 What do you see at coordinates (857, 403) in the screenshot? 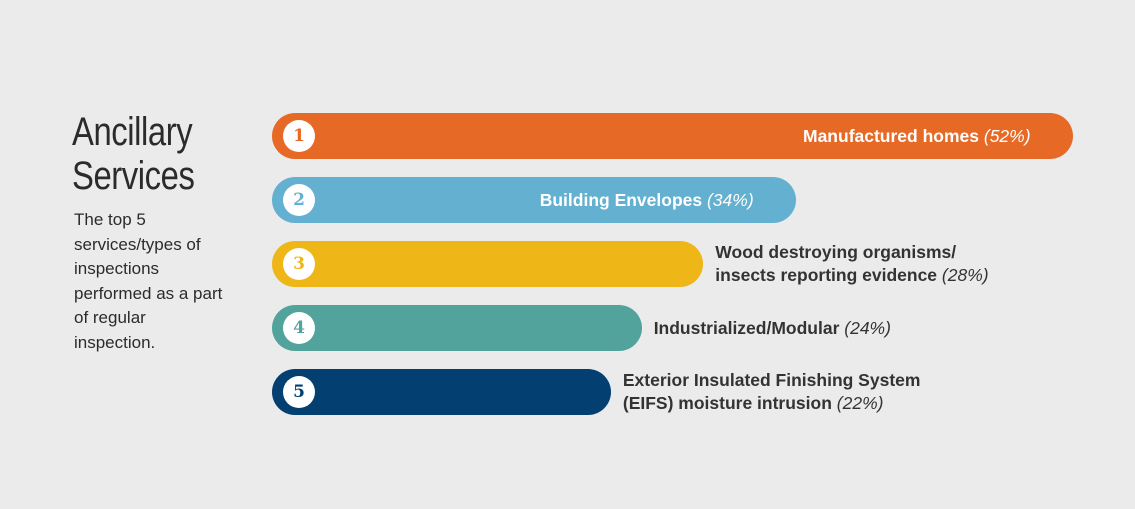
I see `bar-value-label: (22%)` at bounding box center [857, 403].